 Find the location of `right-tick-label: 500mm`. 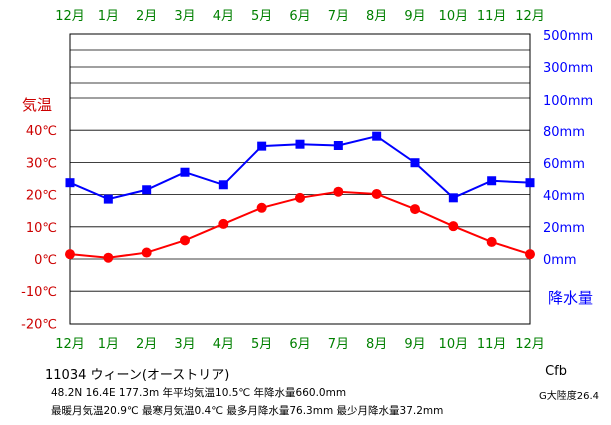

right-tick-label: 500mm is located at coordinates (568, 36).